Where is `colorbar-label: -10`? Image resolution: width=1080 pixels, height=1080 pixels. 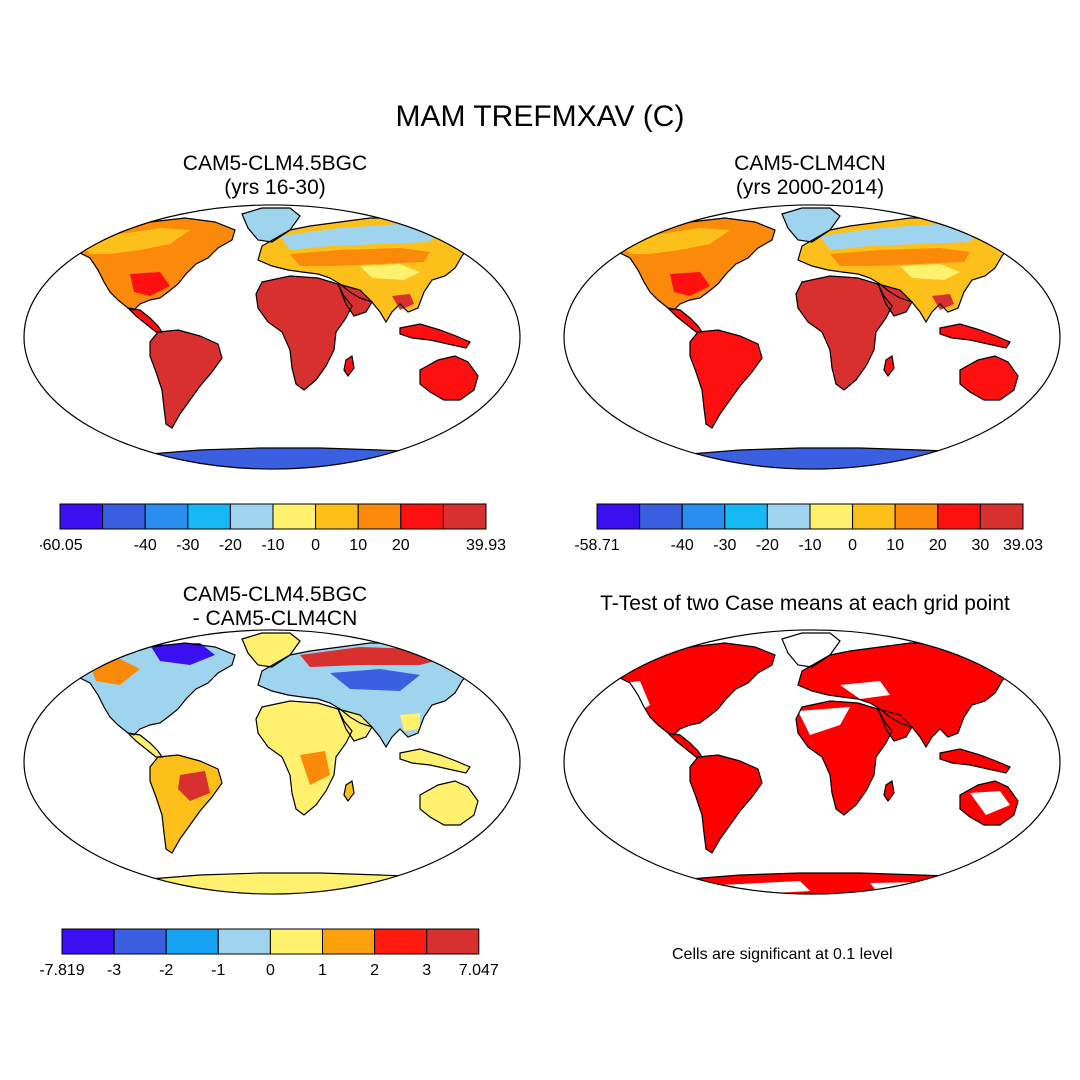
colorbar-label: -10 is located at coordinates (809, 545).